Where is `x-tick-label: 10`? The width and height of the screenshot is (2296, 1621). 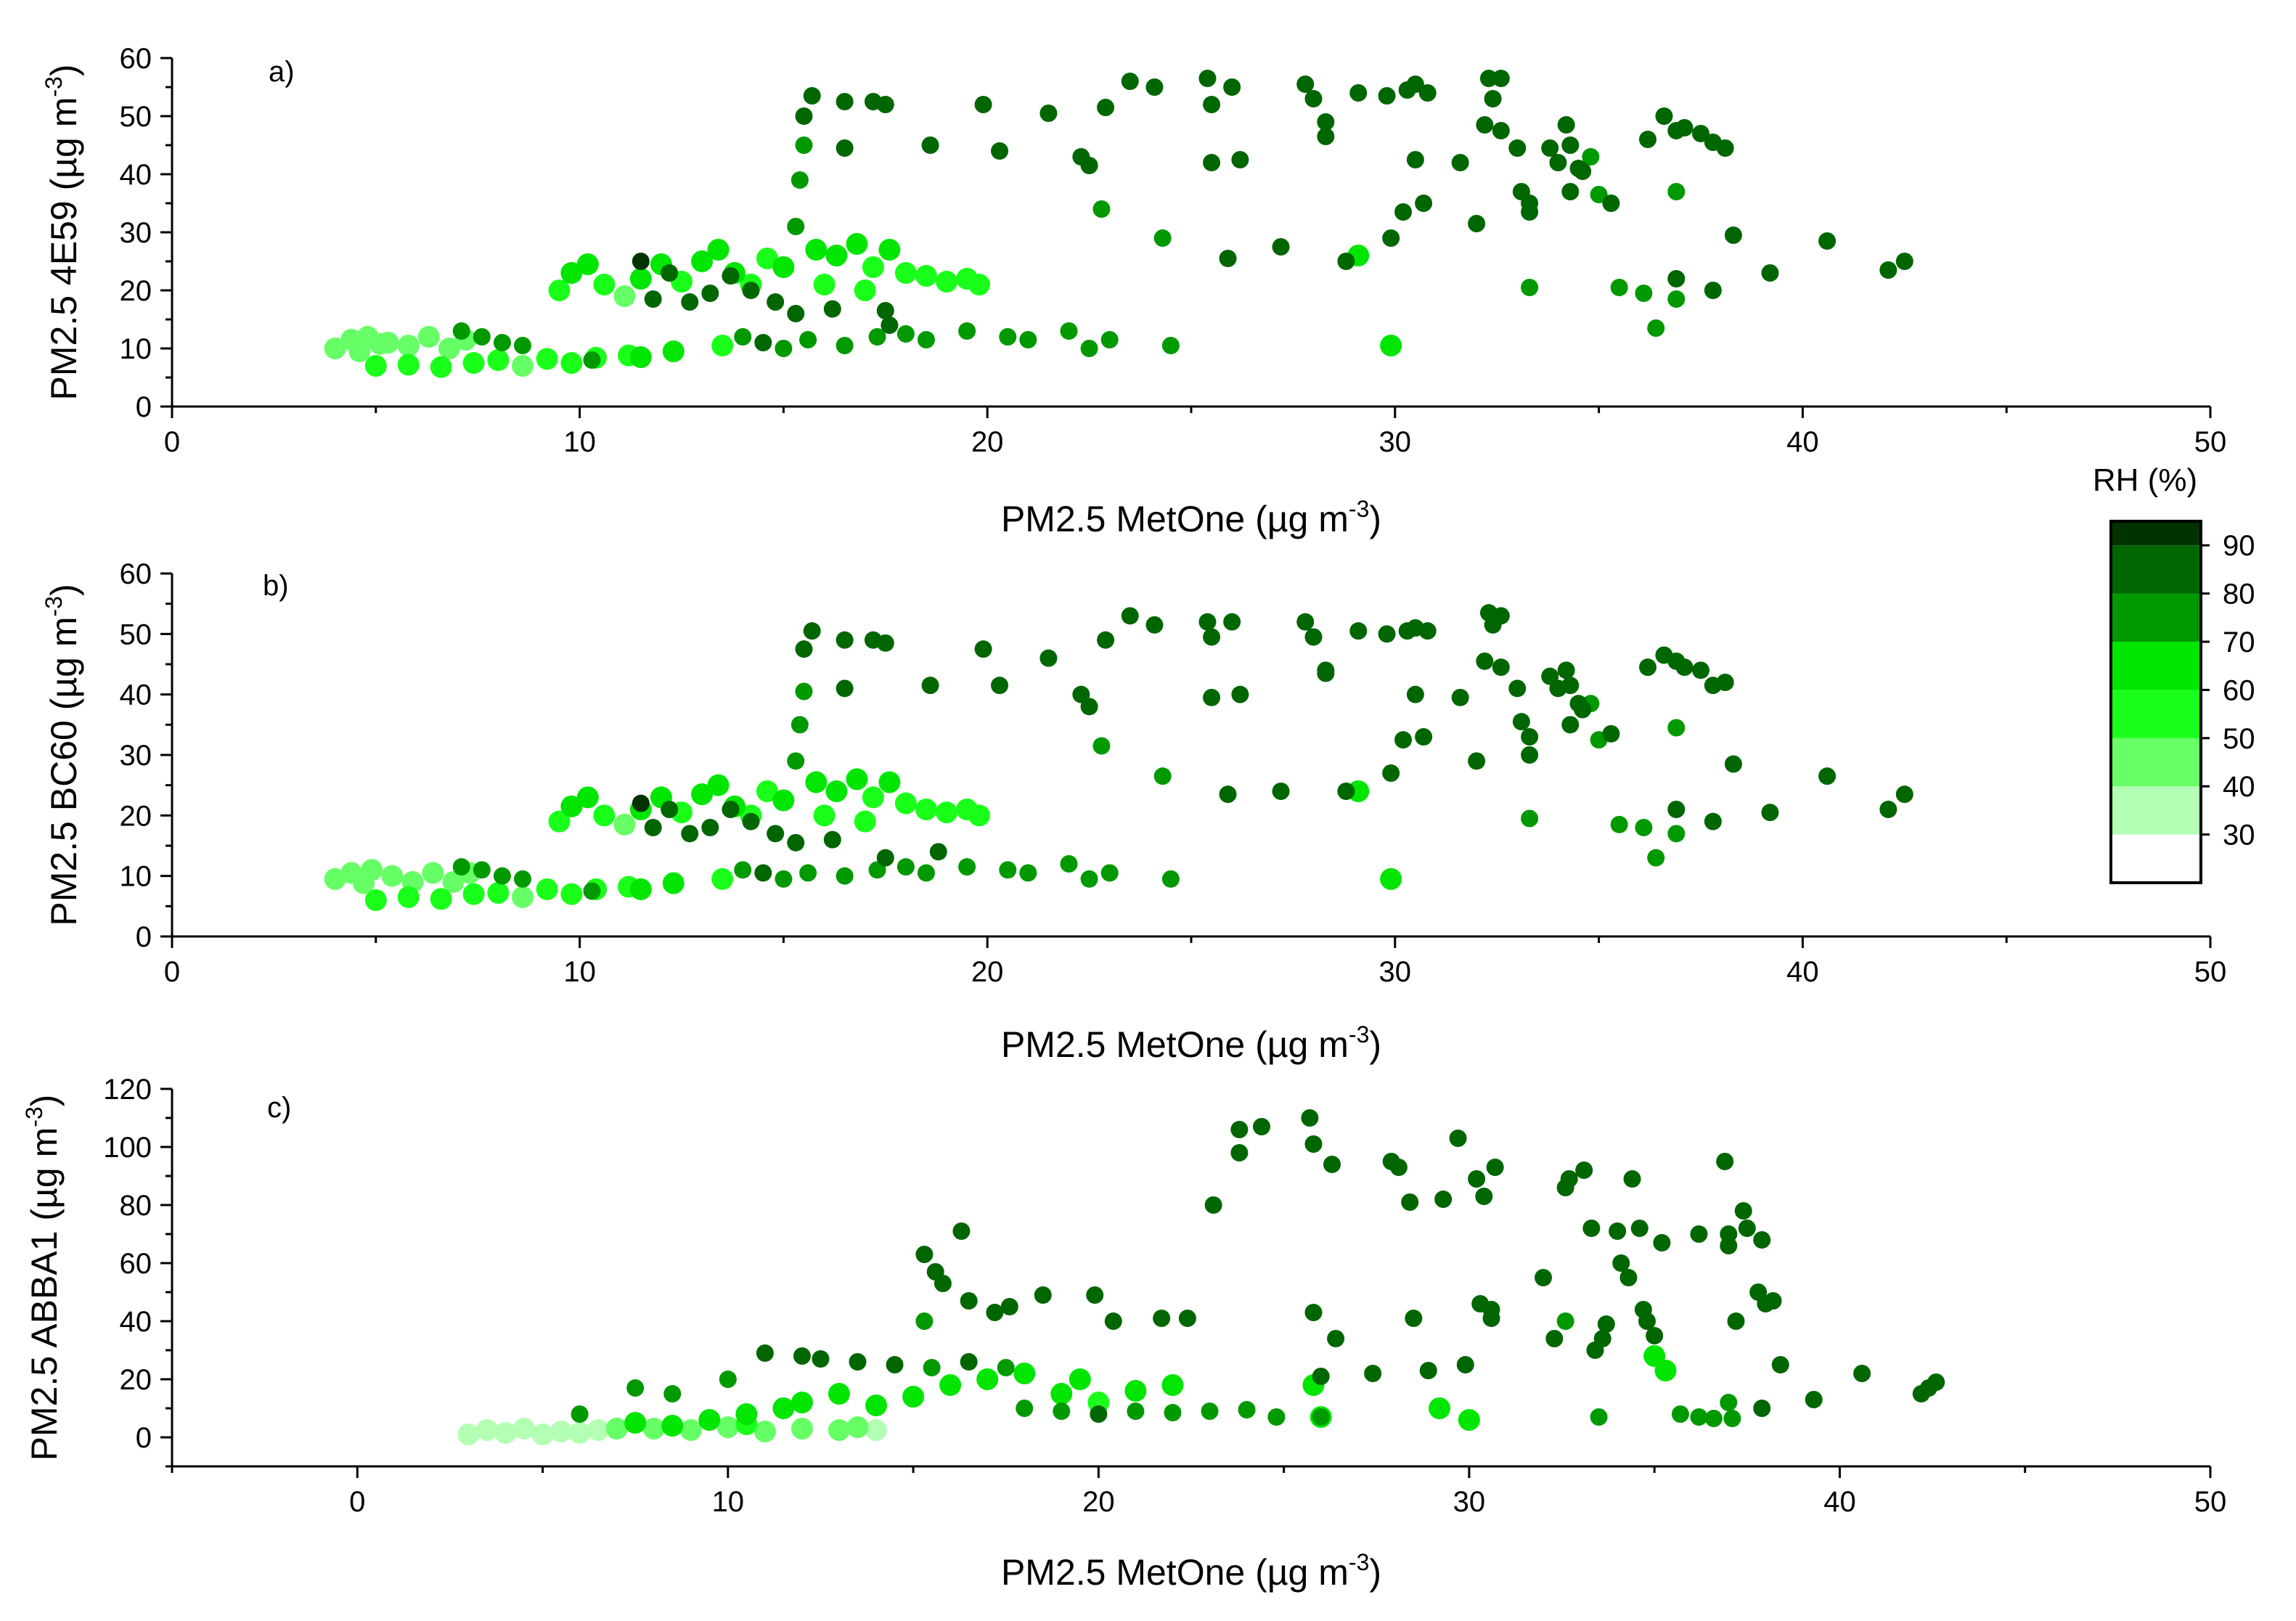
x-tick-label: 10 is located at coordinates (579, 972).